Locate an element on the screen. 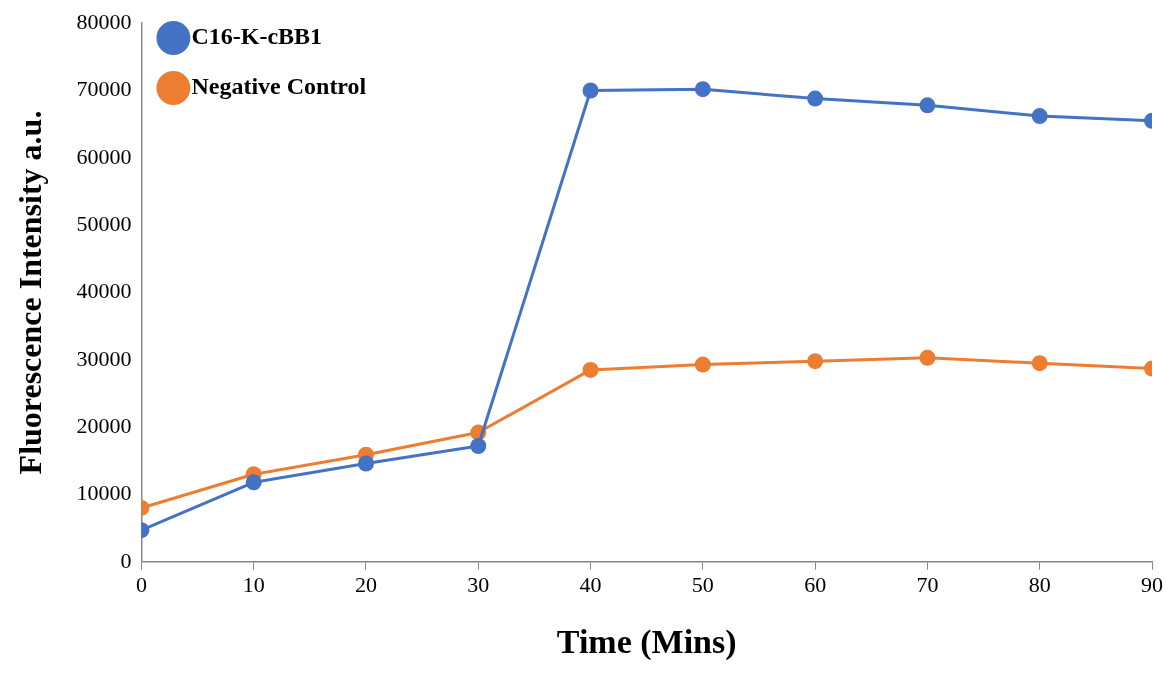 The width and height of the screenshot is (1172, 679). y-tick-label: 0 is located at coordinates (126, 560).